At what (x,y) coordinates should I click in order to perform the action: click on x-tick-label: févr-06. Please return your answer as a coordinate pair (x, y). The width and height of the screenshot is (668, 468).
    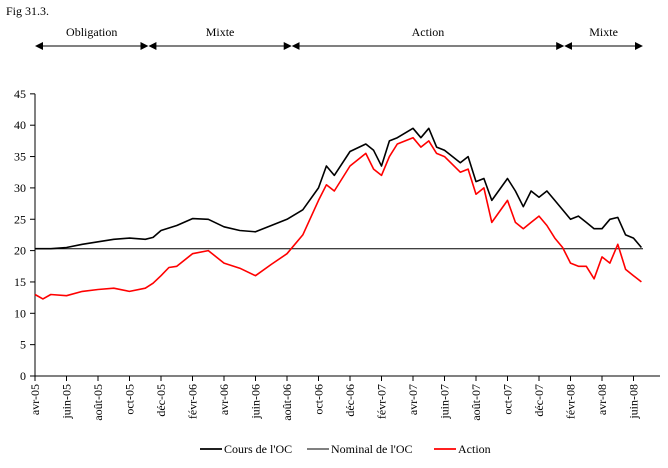
    Looking at the image, I should click on (193, 401).